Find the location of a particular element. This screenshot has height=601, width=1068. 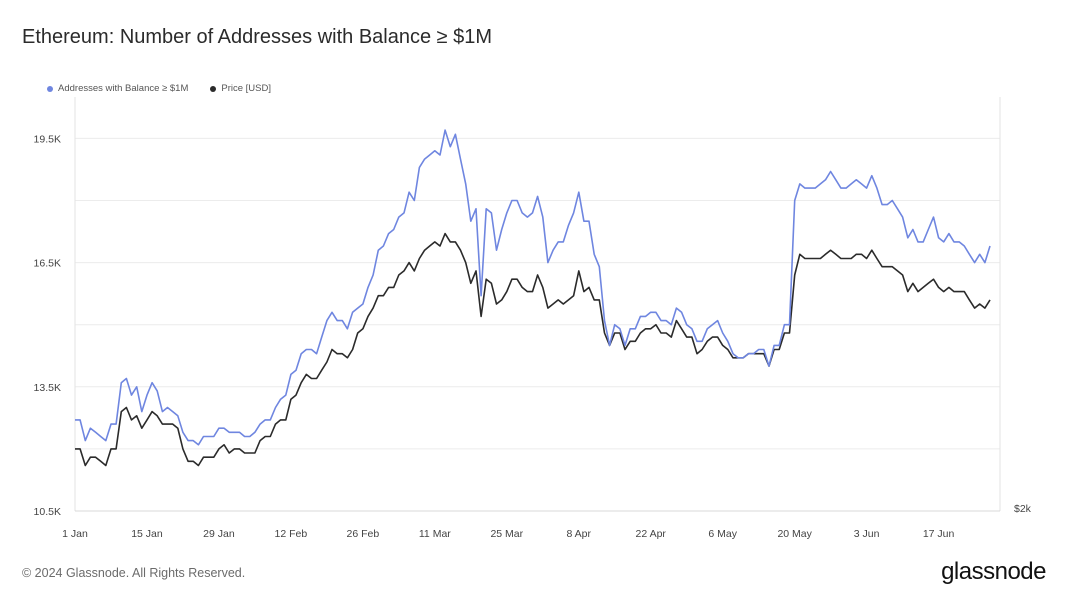

legend-label-price: Price [USD] is located at coordinates (246, 88).